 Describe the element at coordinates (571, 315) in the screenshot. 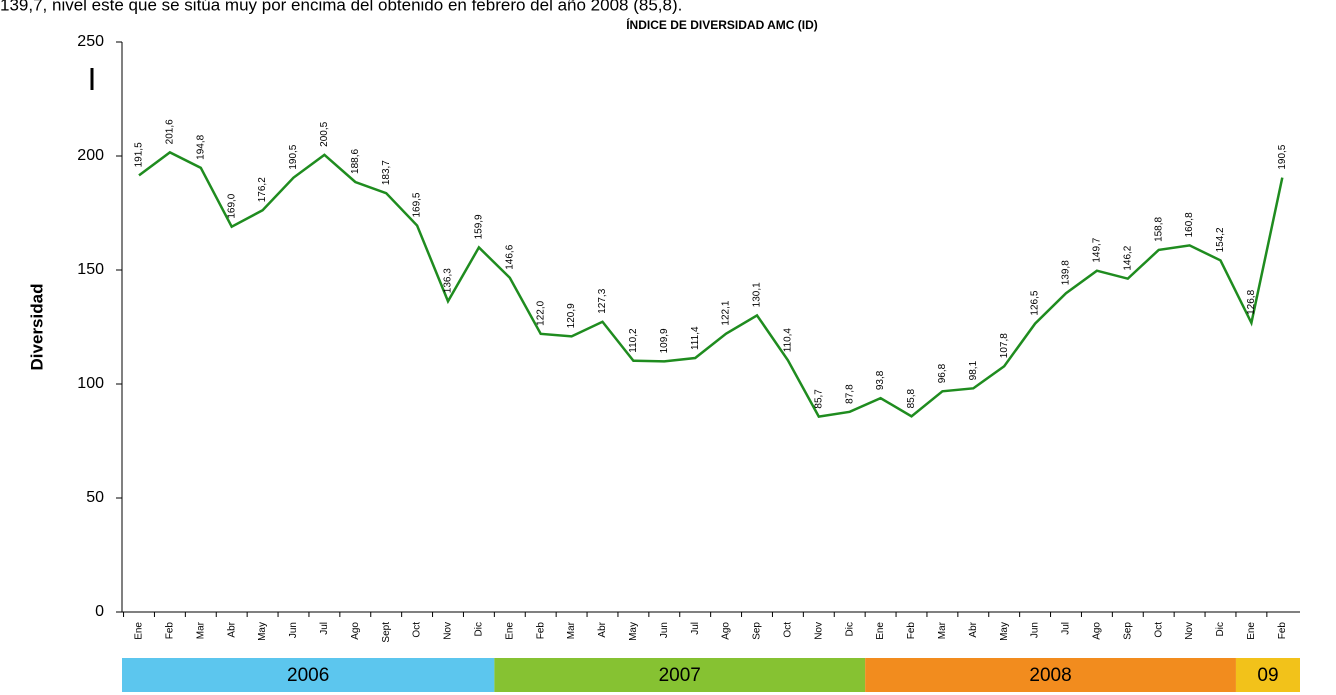

I see `data-label: 120,9` at that location.